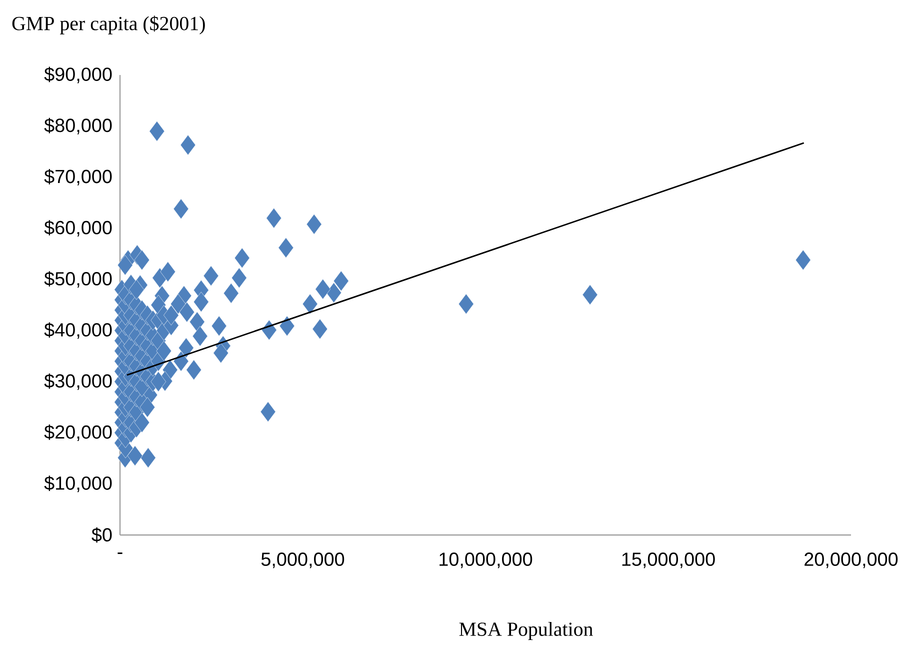 The width and height of the screenshot is (912, 650). I want to click on x-tick-label: 10,000,000, so click(486, 560).